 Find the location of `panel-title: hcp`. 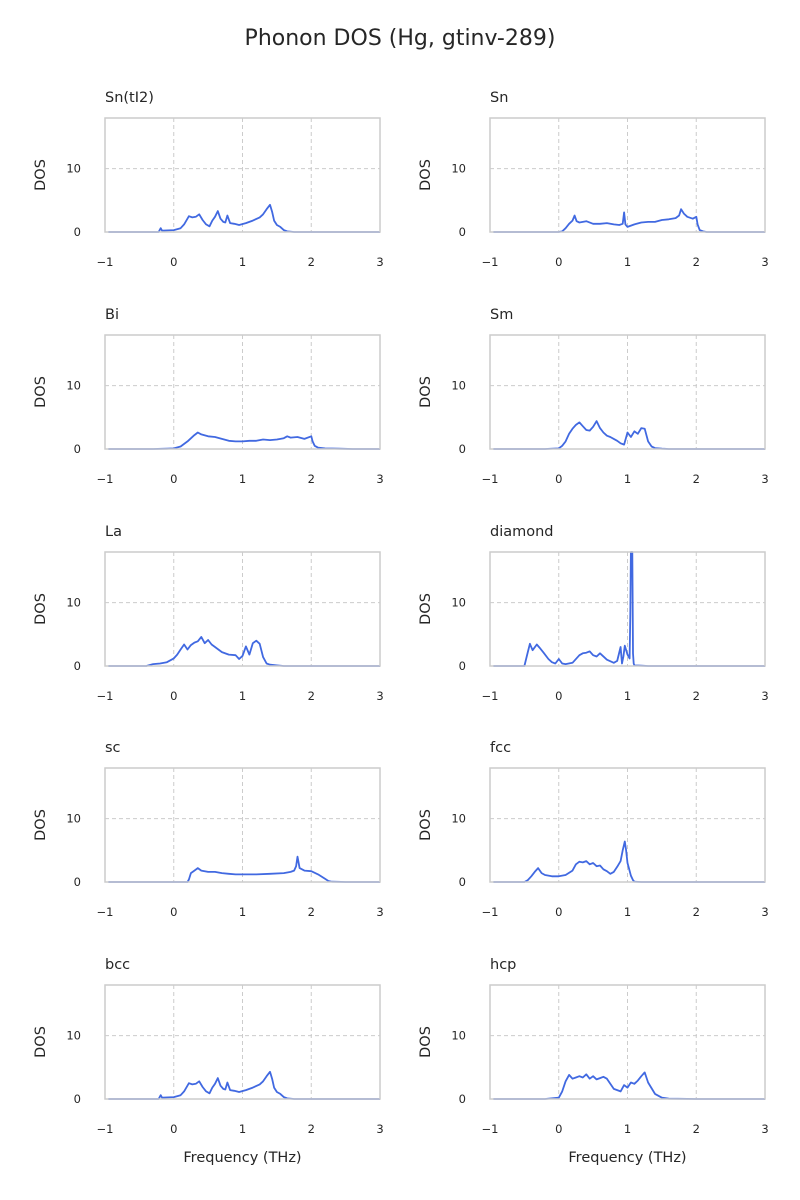

panel-title: hcp is located at coordinates (503, 965).